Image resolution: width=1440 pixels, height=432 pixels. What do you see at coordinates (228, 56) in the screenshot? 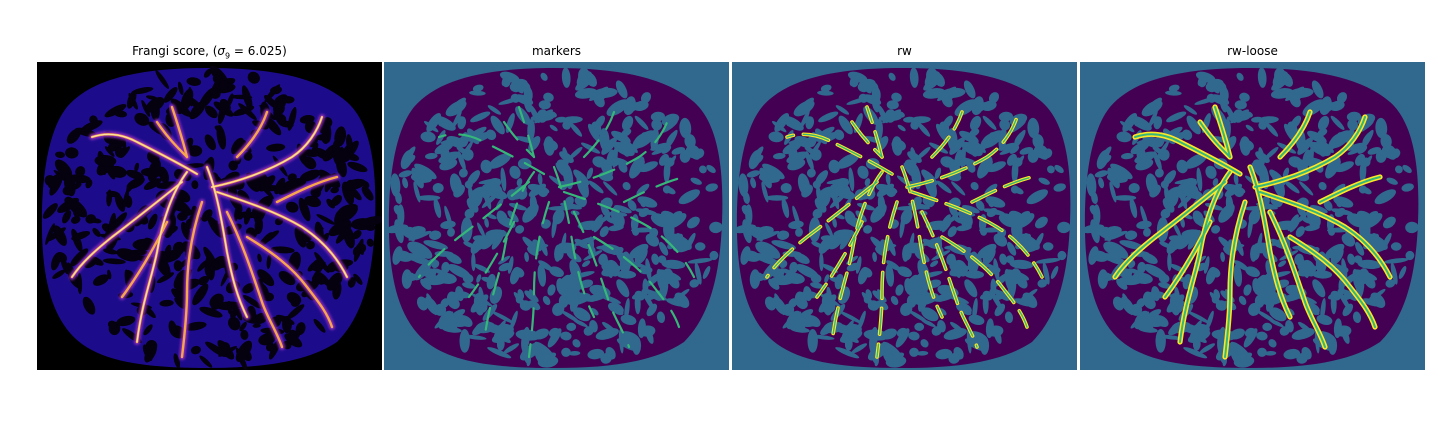
I see `sigma-subscript: 9` at bounding box center [228, 56].